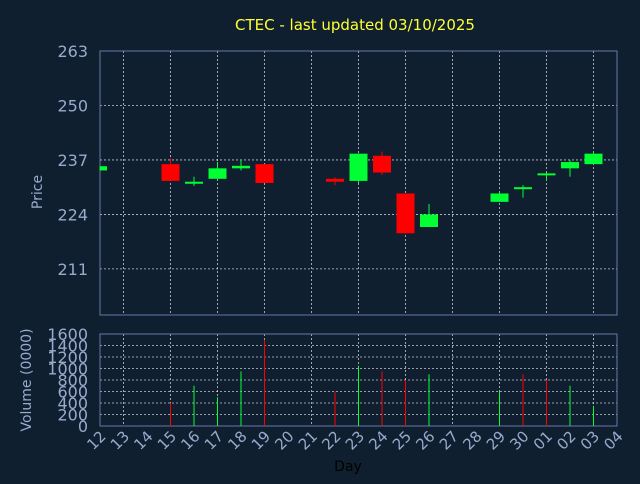 This screenshot has width=640, height=484. Describe the element at coordinates (67, 346) in the screenshot. I see `volume-tick-label: 1400` at that location.